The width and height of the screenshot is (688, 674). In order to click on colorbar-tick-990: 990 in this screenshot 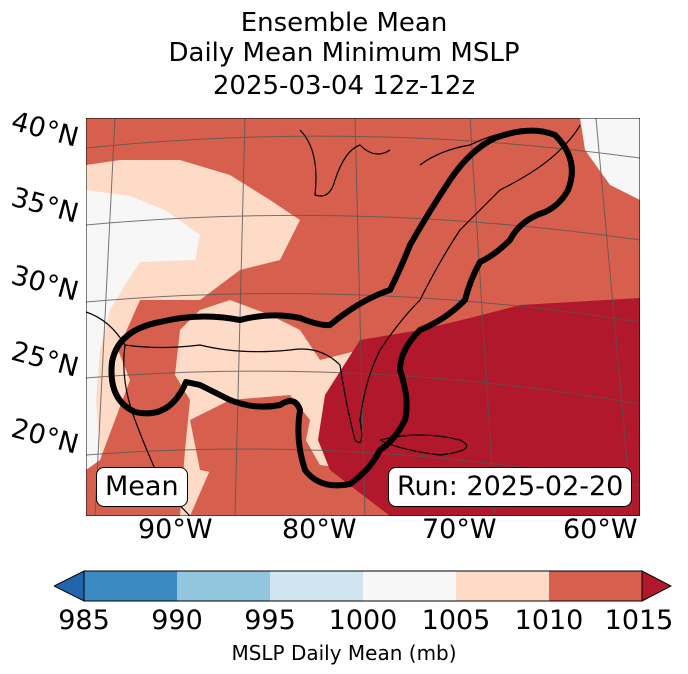, I will do `click(177, 620)`.